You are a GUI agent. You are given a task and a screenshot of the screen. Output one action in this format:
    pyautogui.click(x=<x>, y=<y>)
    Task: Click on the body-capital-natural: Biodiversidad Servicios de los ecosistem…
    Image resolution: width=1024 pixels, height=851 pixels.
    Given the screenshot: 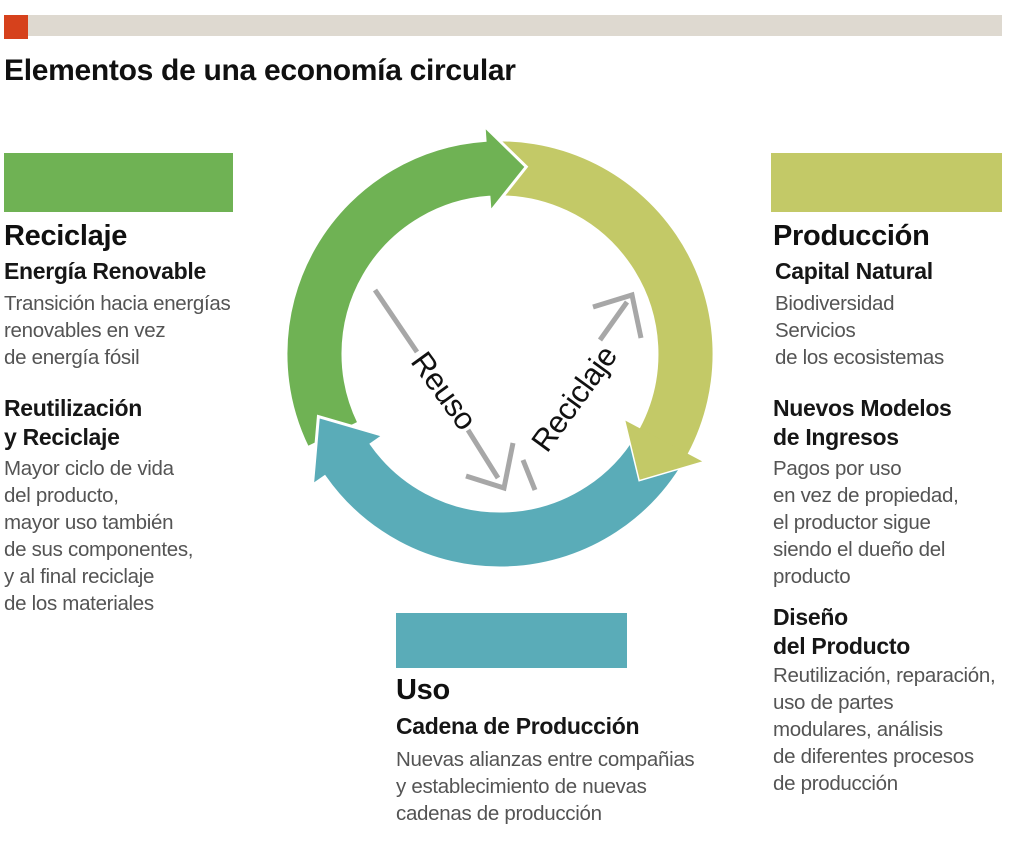 What is the action you would take?
    pyautogui.click(x=859, y=330)
    